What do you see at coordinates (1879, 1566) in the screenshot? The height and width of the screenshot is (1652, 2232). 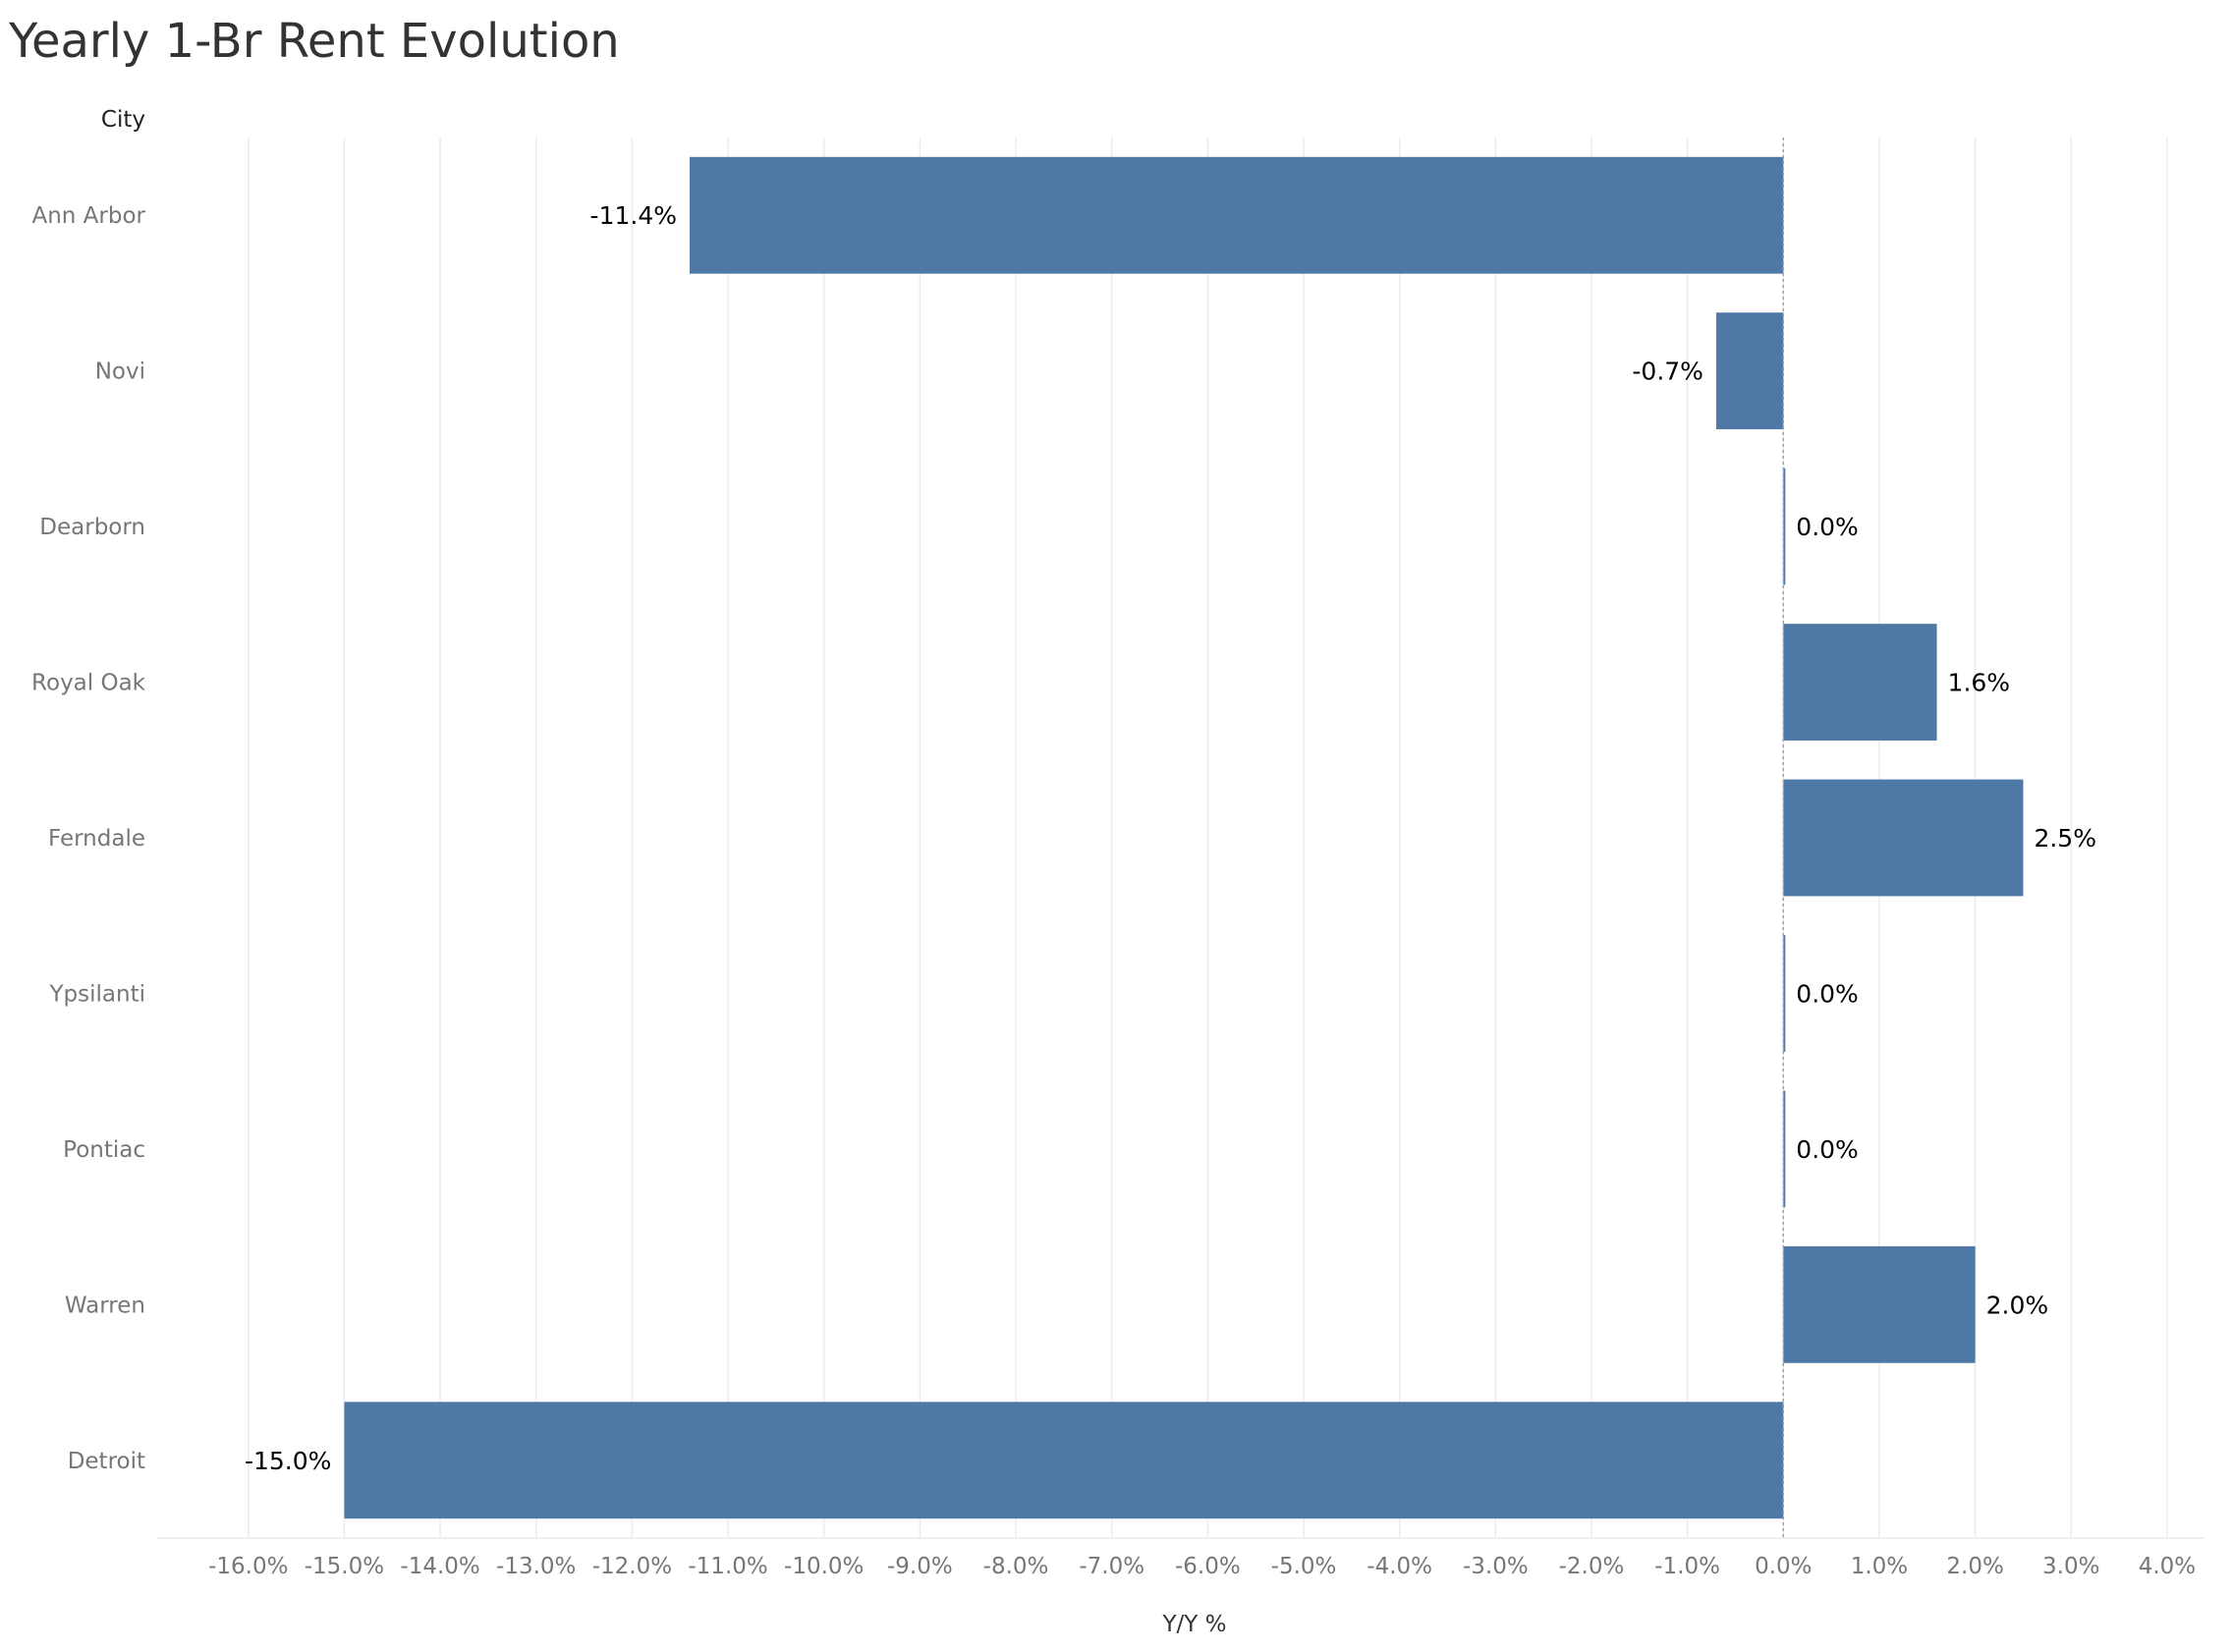 I see `x-tick-label: 1.0%` at bounding box center [1879, 1566].